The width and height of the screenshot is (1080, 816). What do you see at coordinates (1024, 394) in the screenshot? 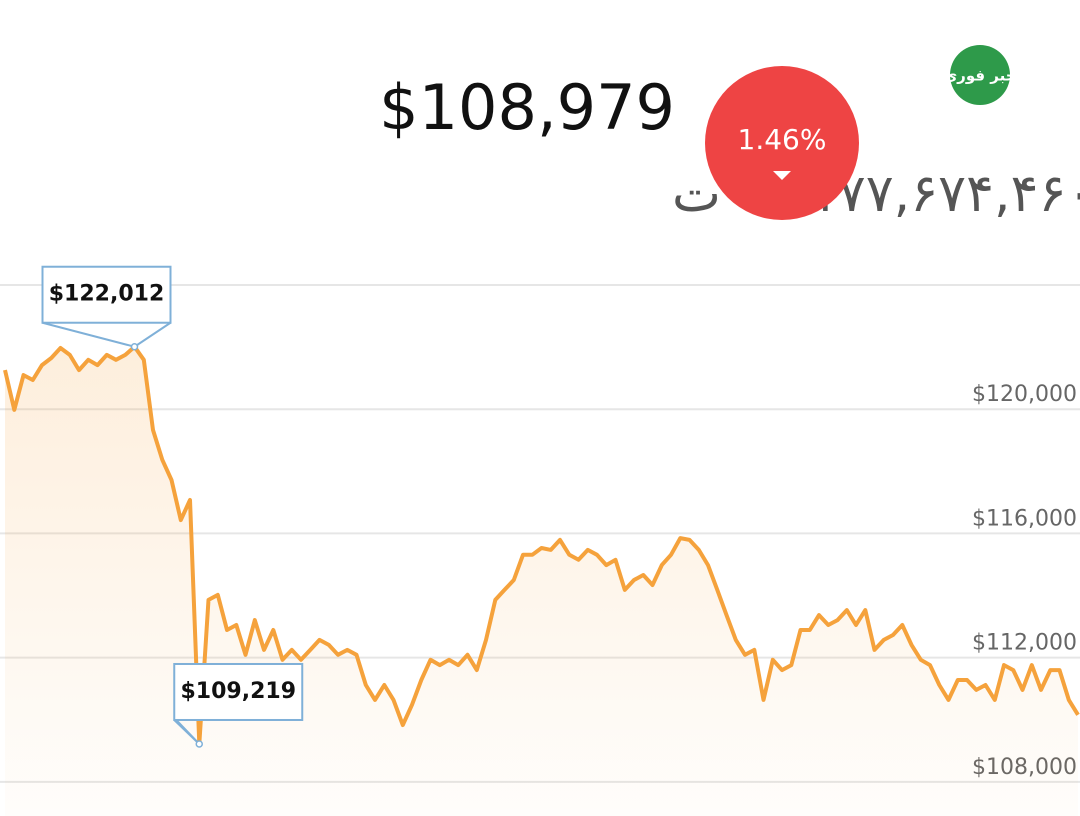
I see `y-tick-label: $120,000` at bounding box center [1024, 394].